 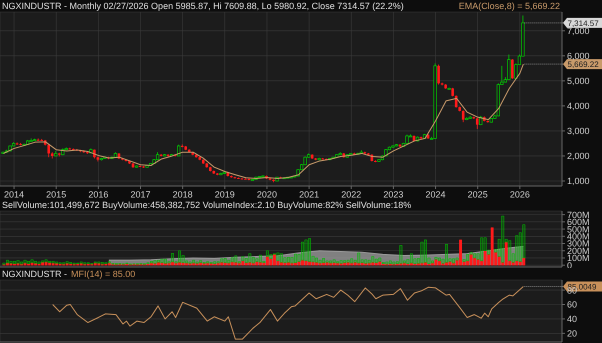 What do you see at coordinates (140, 194) in the screenshot?
I see `x-tick-label: 2017` at bounding box center [140, 194].